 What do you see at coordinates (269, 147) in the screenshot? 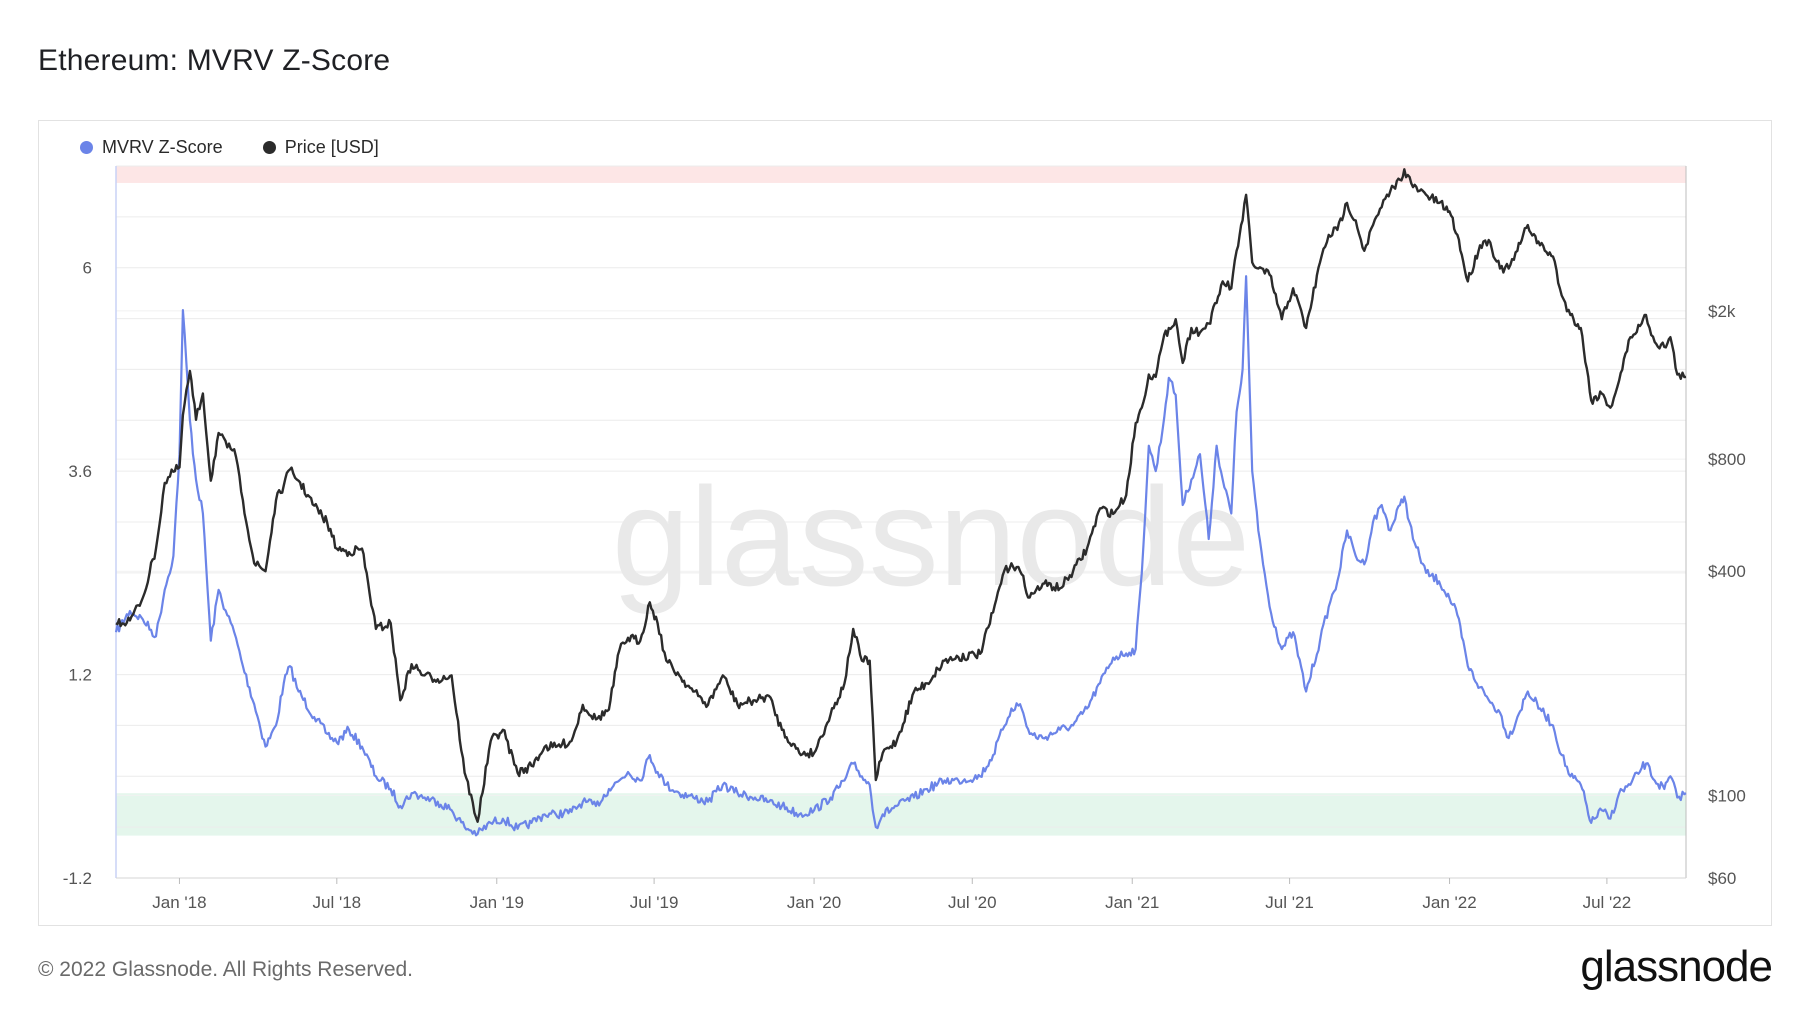
I see `legend-swatch-price` at bounding box center [269, 147].